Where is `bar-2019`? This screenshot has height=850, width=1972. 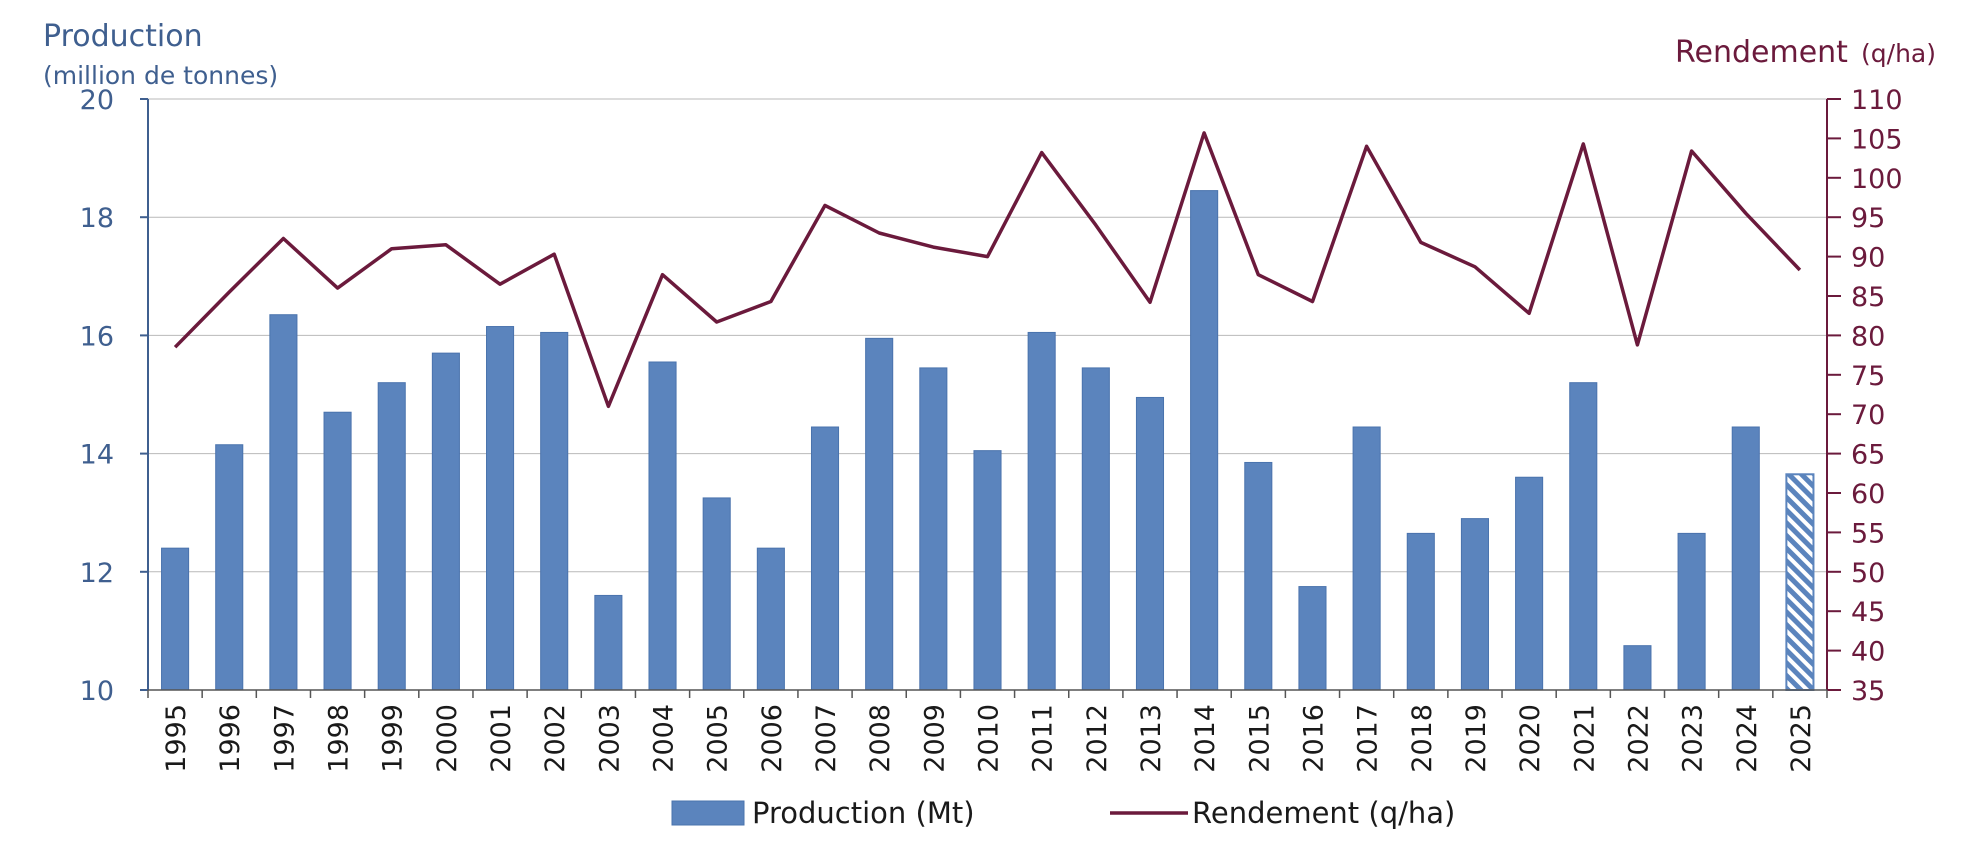
bar-2019 is located at coordinates (1474, 604).